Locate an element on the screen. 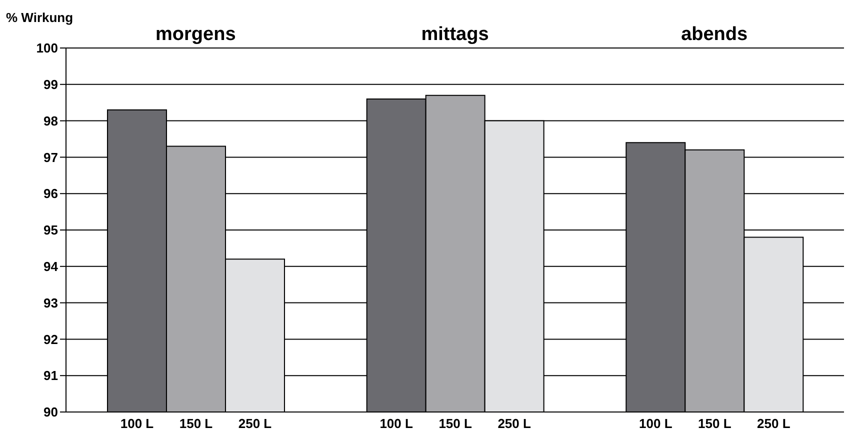  y-tick-label: 94 is located at coordinates (51, 266).